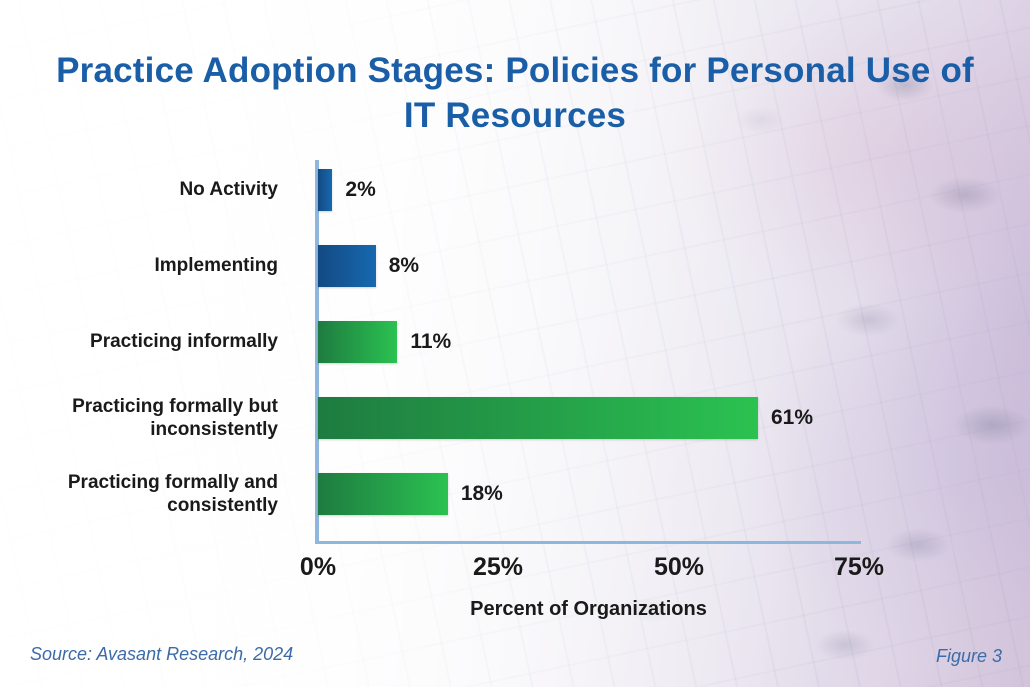 The image size is (1030, 687). Describe the element at coordinates (498, 567) in the screenshot. I see `x-tick-25: 25%` at that location.